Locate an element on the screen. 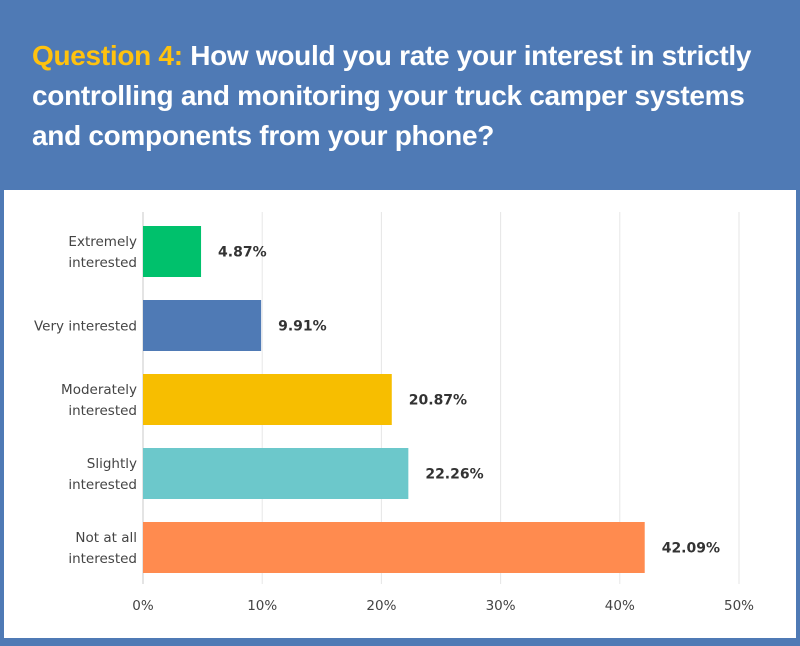 This screenshot has height=646, width=800. x-tick-label: 10% is located at coordinates (262, 606).